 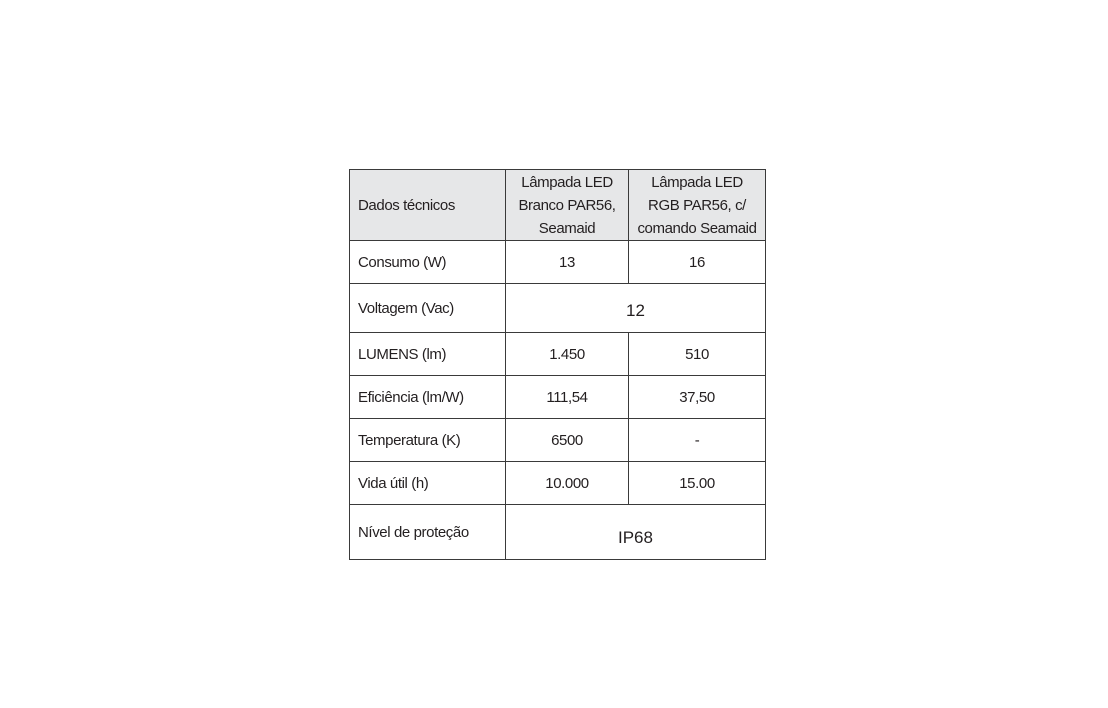 What do you see at coordinates (427, 308) in the screenshot?
I see `row-label: Voltagem (Vac)` at bounding box center [427, 308].